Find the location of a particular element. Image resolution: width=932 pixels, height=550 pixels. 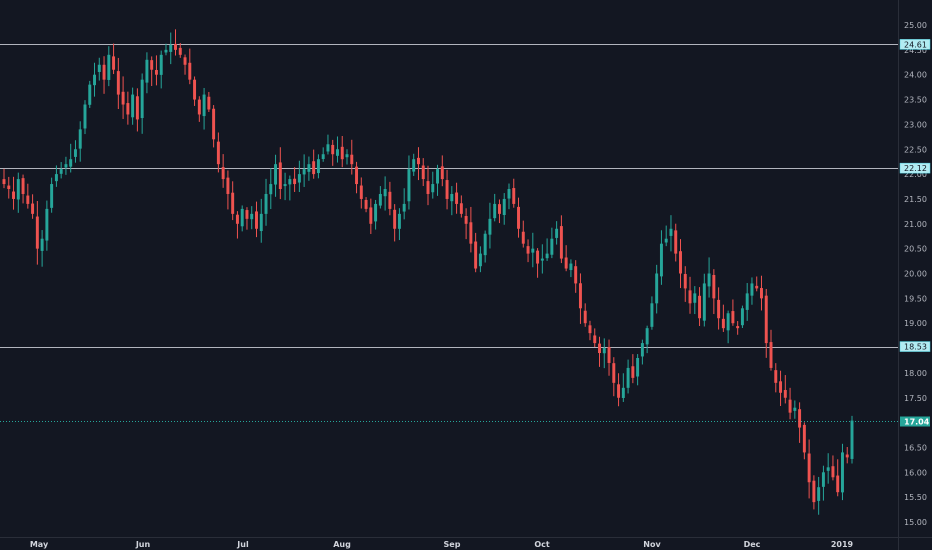

y-tick-label: 24.50 is located at coordinates (915, 50).